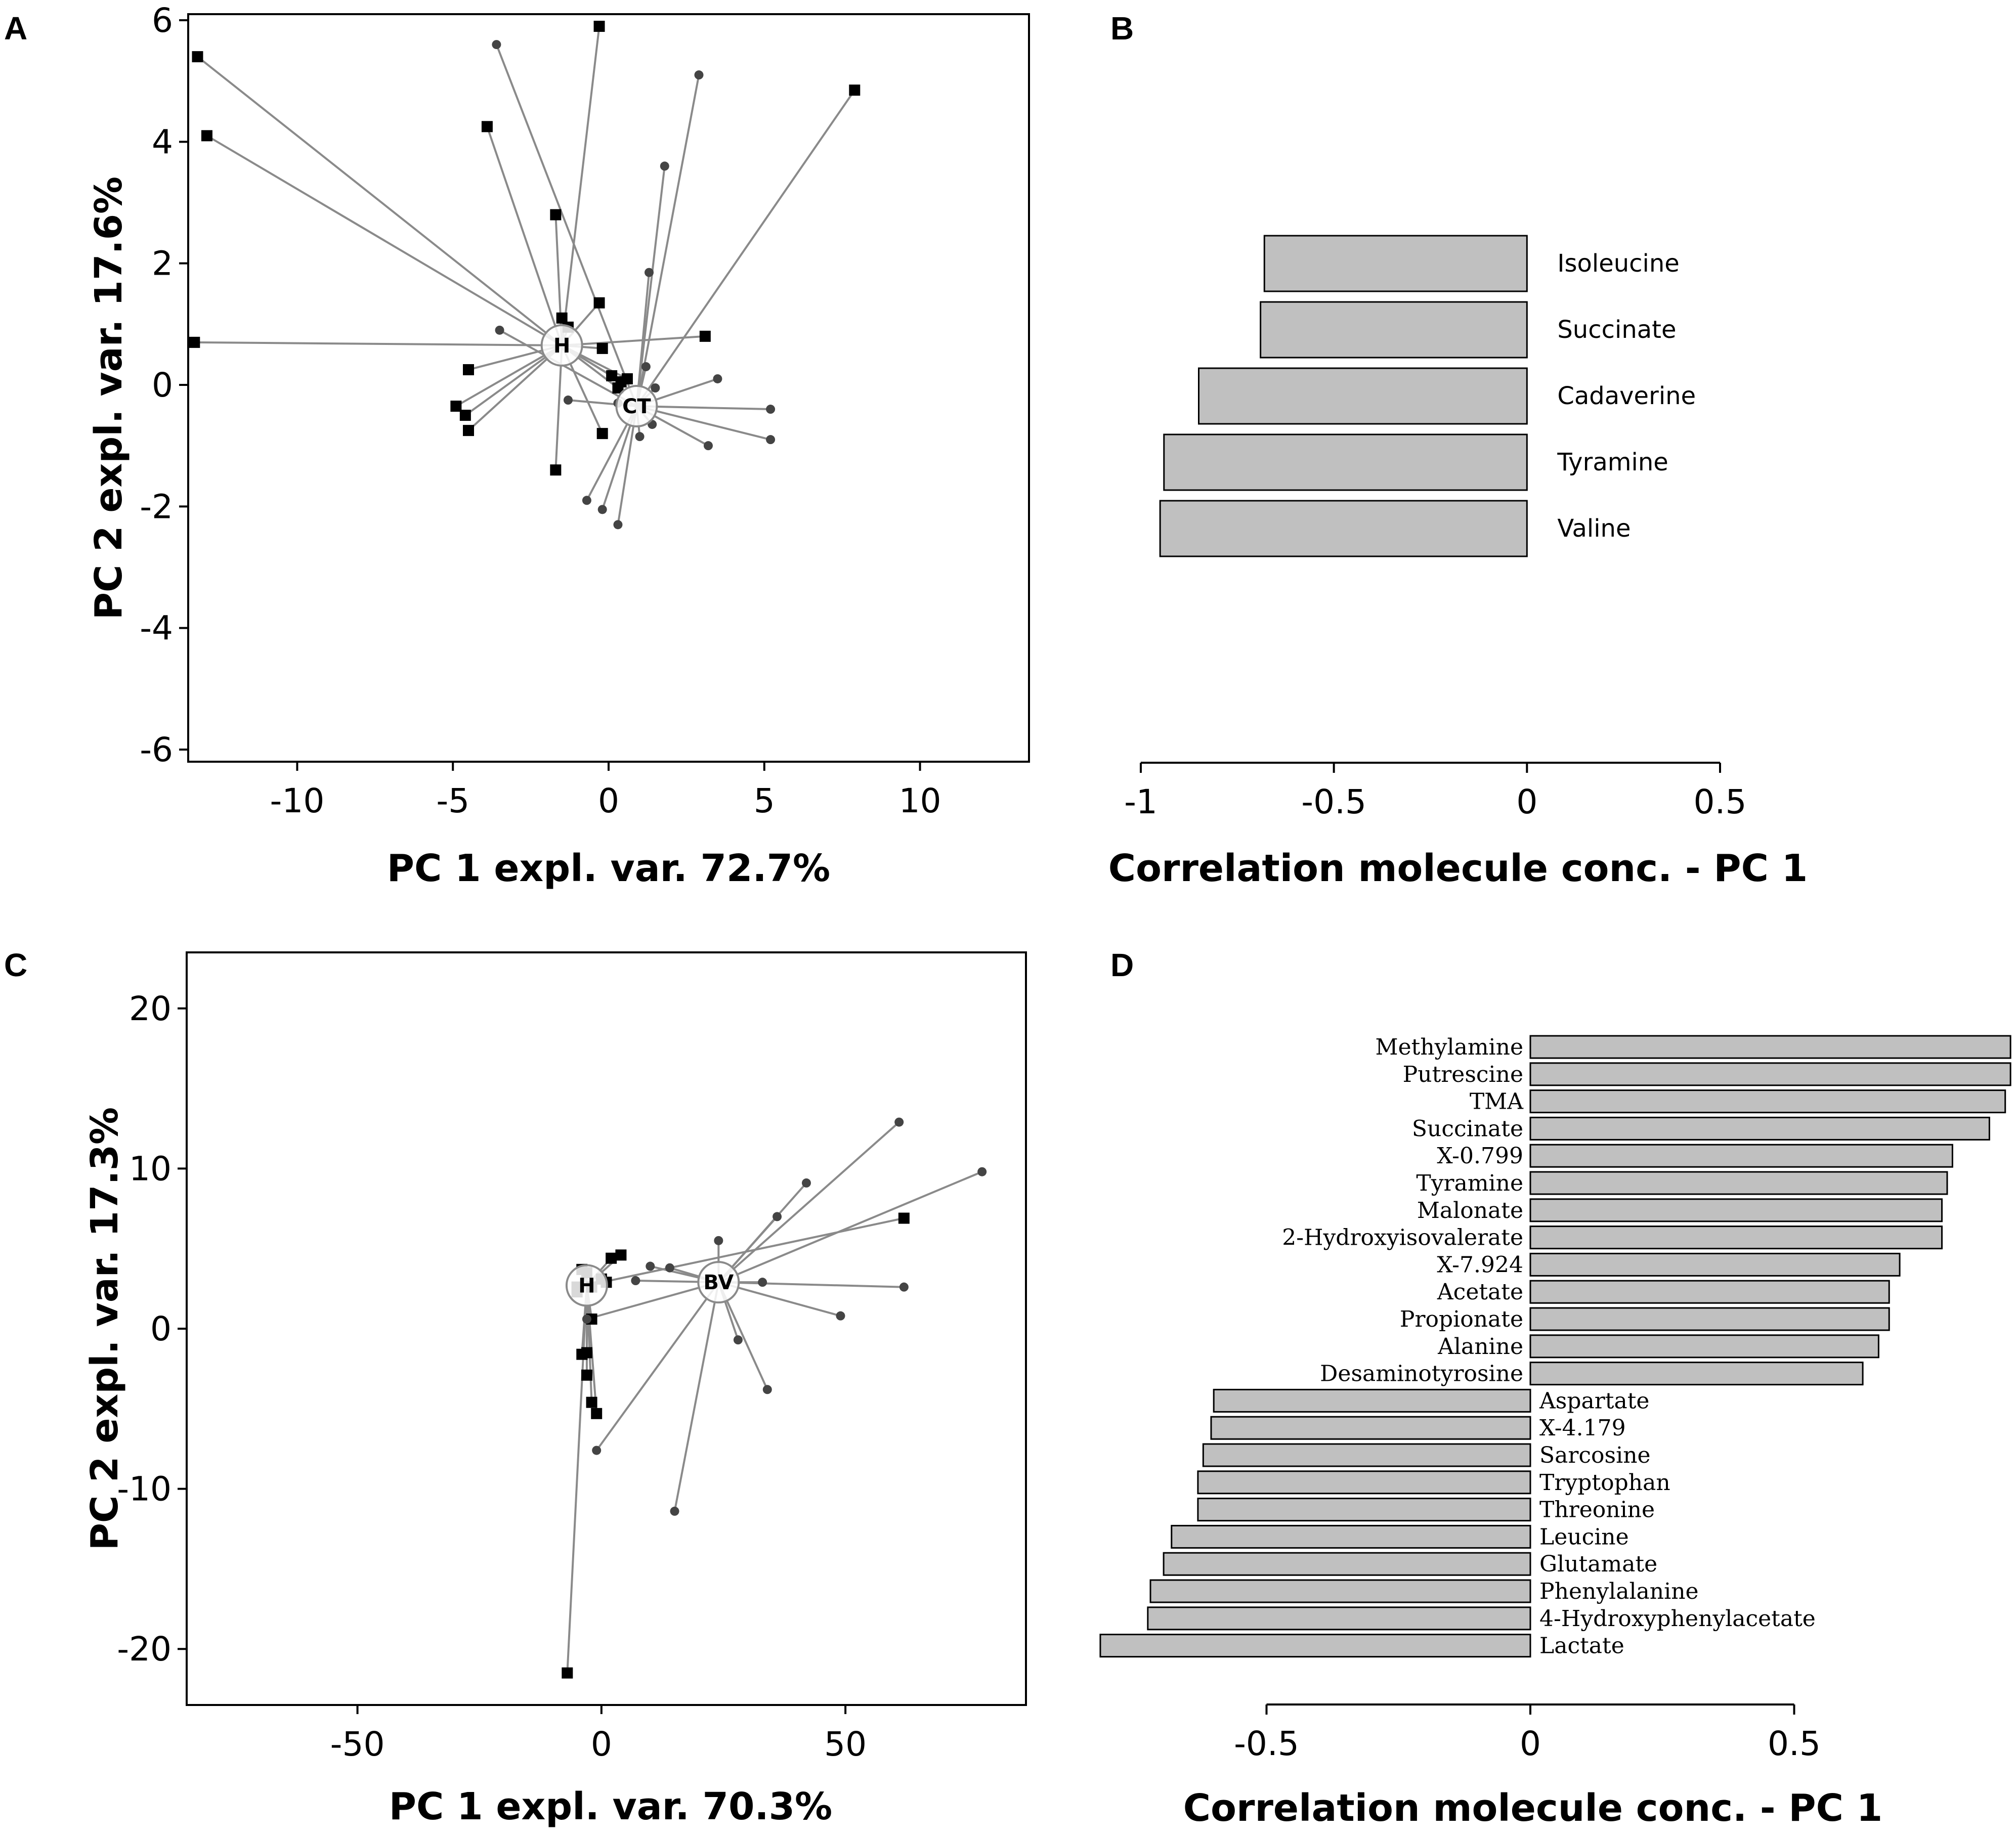 This screenshot has height=1837, width=2016. What do you see at coordinates (144, 1649) in the screenshot?
I see `panel-c-y-tick-label: -20` at bounding box center [144, 1649].